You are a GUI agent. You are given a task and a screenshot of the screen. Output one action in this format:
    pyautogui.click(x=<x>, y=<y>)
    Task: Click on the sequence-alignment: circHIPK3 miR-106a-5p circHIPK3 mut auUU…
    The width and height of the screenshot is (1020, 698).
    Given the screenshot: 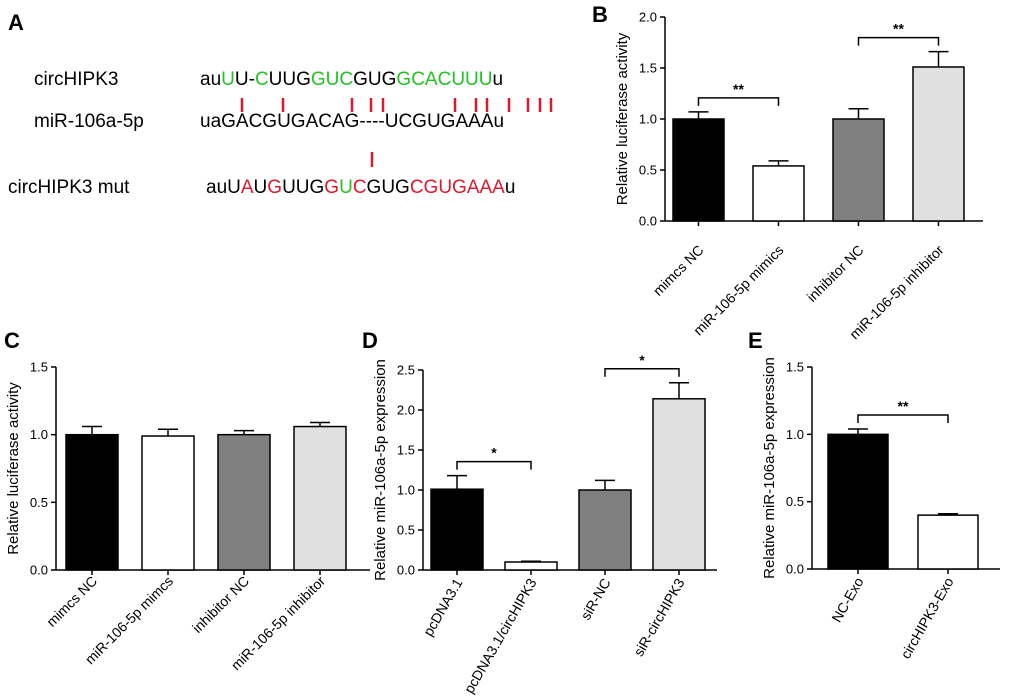 What is the action you would take?
    pyautogui.click(x=280, y=133)
    